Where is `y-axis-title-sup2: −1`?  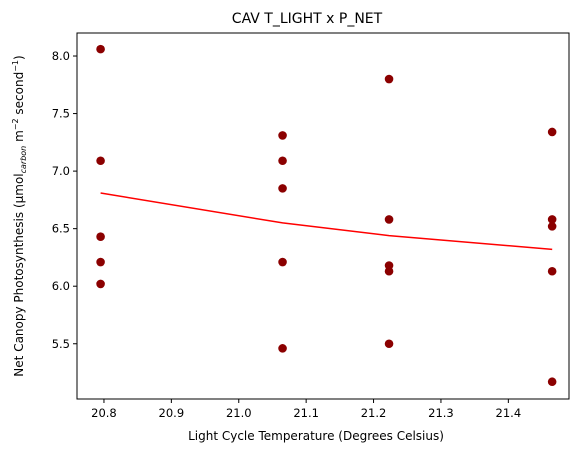 y-axis-title-sup2: −1 is located at coordinates (15, 66).